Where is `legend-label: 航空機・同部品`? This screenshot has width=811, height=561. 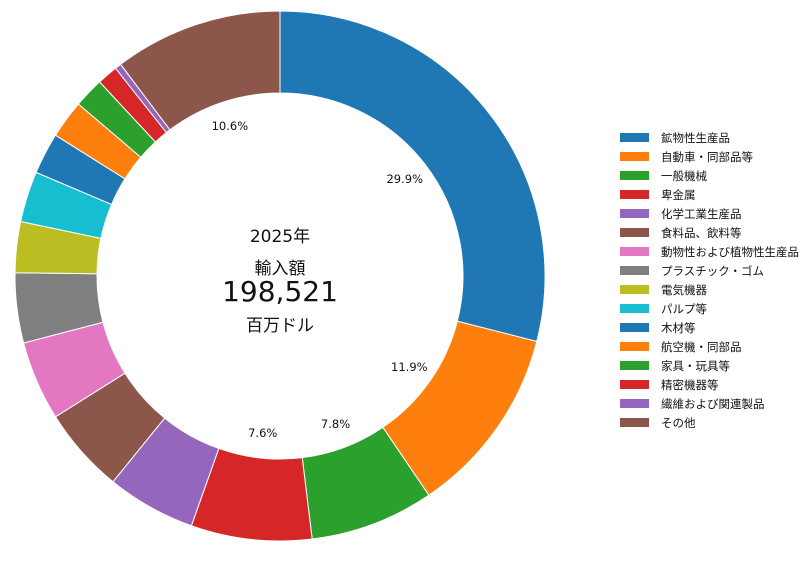 legend-label: 航空機・同部品 is located at coordinates (701, 346).